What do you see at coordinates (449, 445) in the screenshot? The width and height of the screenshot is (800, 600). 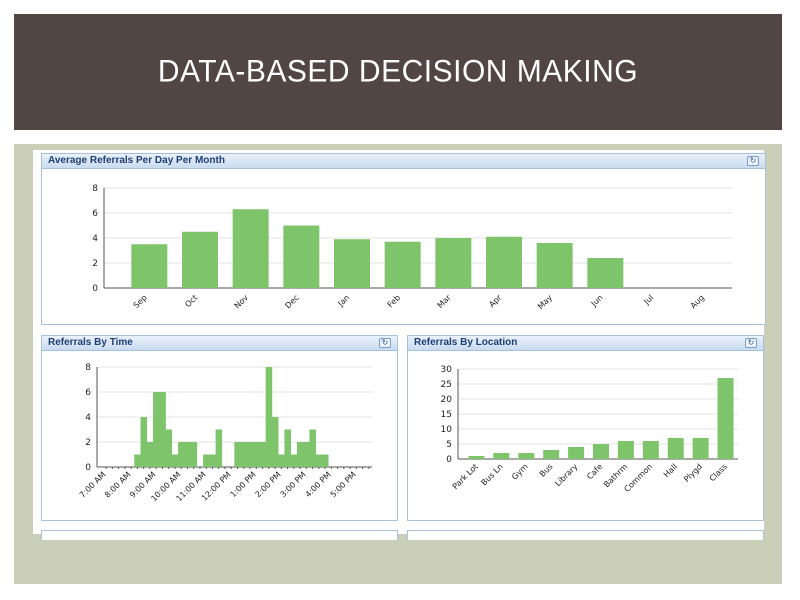 I see `y-tick-label: 5` at bounding box center [449, 445].